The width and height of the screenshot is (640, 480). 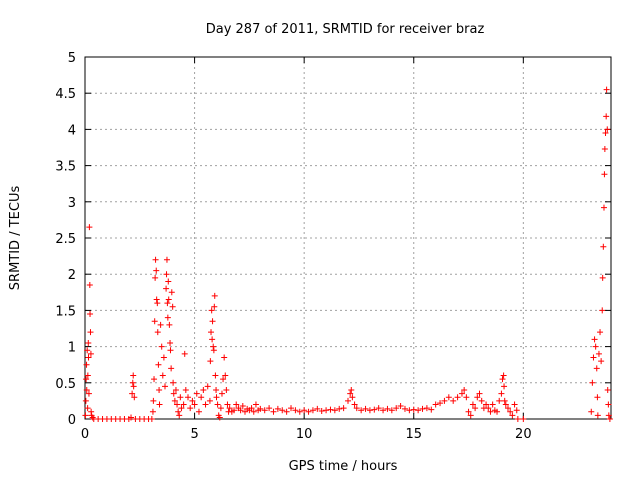 What do you see at coordinates (72, 203) in the screenshot?
I see `y-tick-label: 3` at bounding box center [72, 203].